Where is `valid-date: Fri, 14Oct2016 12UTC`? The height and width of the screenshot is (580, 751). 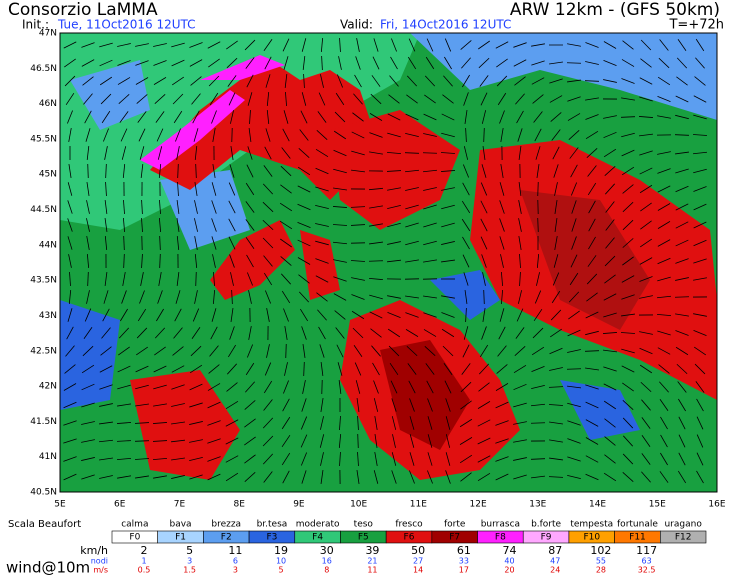 valid-date: Fri, 14Oct2016 12UTC is located at coordinates (445, 25).